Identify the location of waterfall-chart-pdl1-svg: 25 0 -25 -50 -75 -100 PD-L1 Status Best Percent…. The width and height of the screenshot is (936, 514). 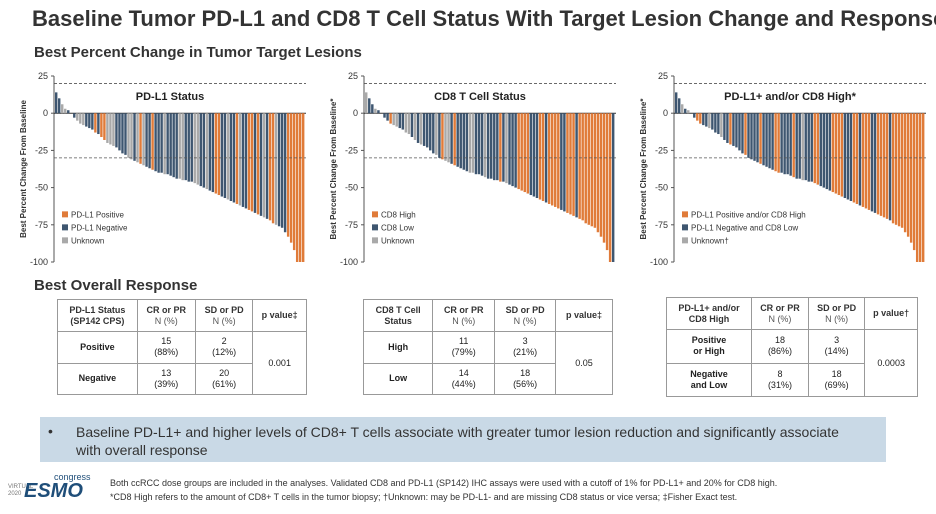
(162, 169).